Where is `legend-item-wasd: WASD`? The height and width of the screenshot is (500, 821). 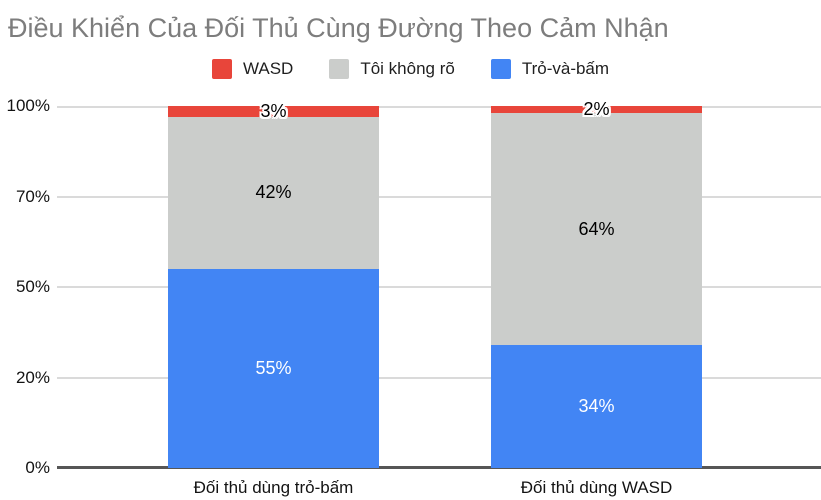 legend-item-wasd: WASD is located at coordinates (252, 69).